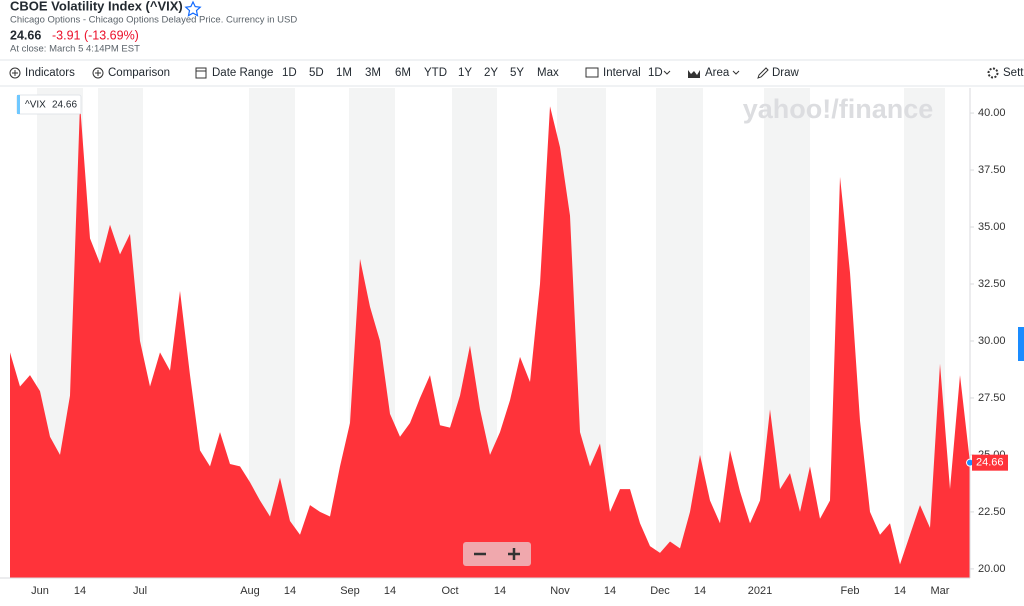 The height and width of the screenshot is (606, 1024). Describe the element at coordinates (660, 591) in the screenshot. I see `x-tick-label: Dec` at that location.